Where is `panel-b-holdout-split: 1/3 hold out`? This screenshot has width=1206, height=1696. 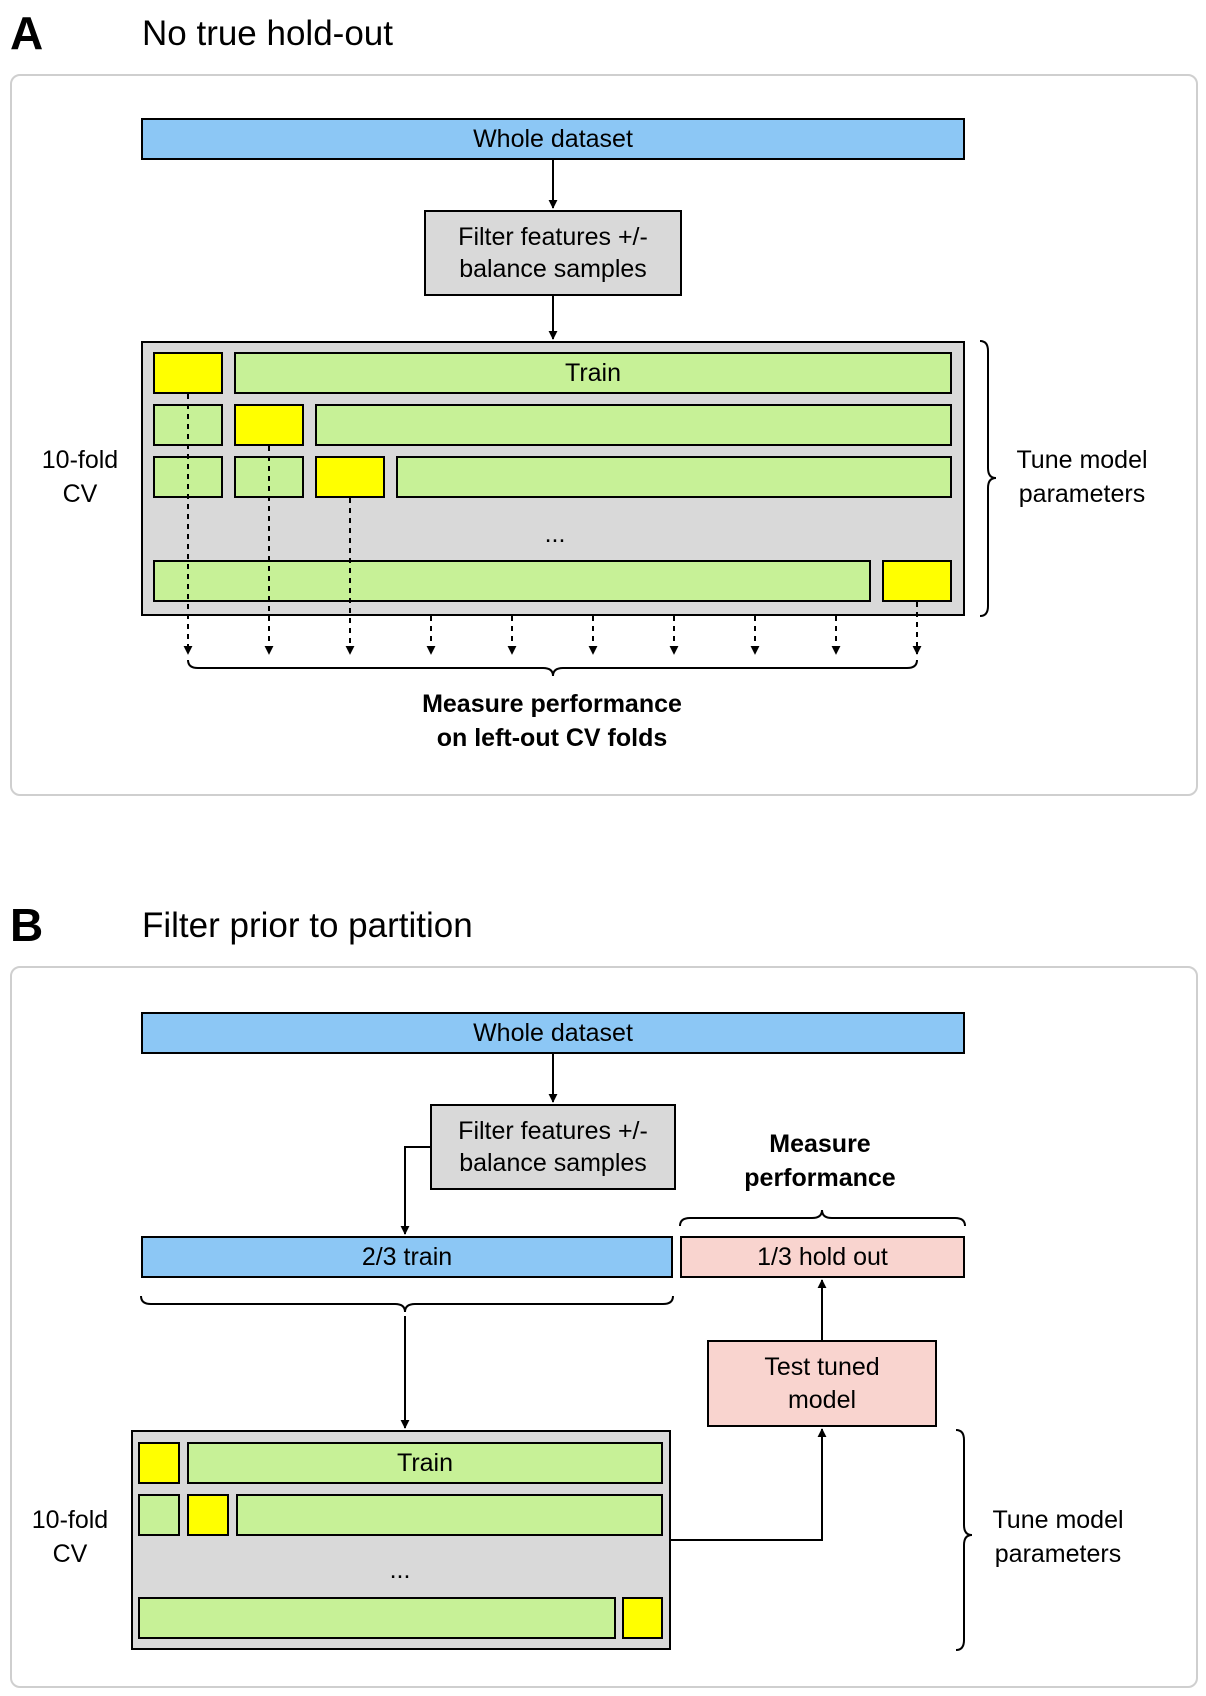 panel-b-holdout-split: 1/3 hold out is located at coordinates (822, 1257).